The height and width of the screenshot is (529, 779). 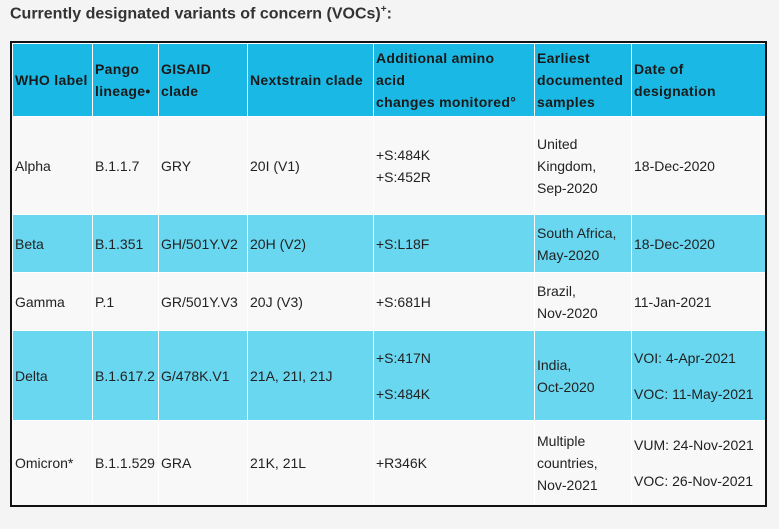 What do you see at coordinates (199, 243) in the screenshot?
I see `cell-text: GH/501Y.V2` at bounding box center [199, 243].